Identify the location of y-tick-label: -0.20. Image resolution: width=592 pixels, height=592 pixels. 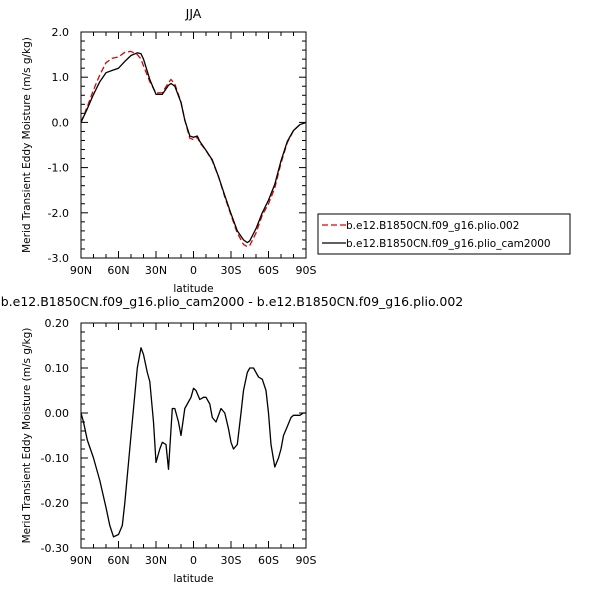
(55, 503).